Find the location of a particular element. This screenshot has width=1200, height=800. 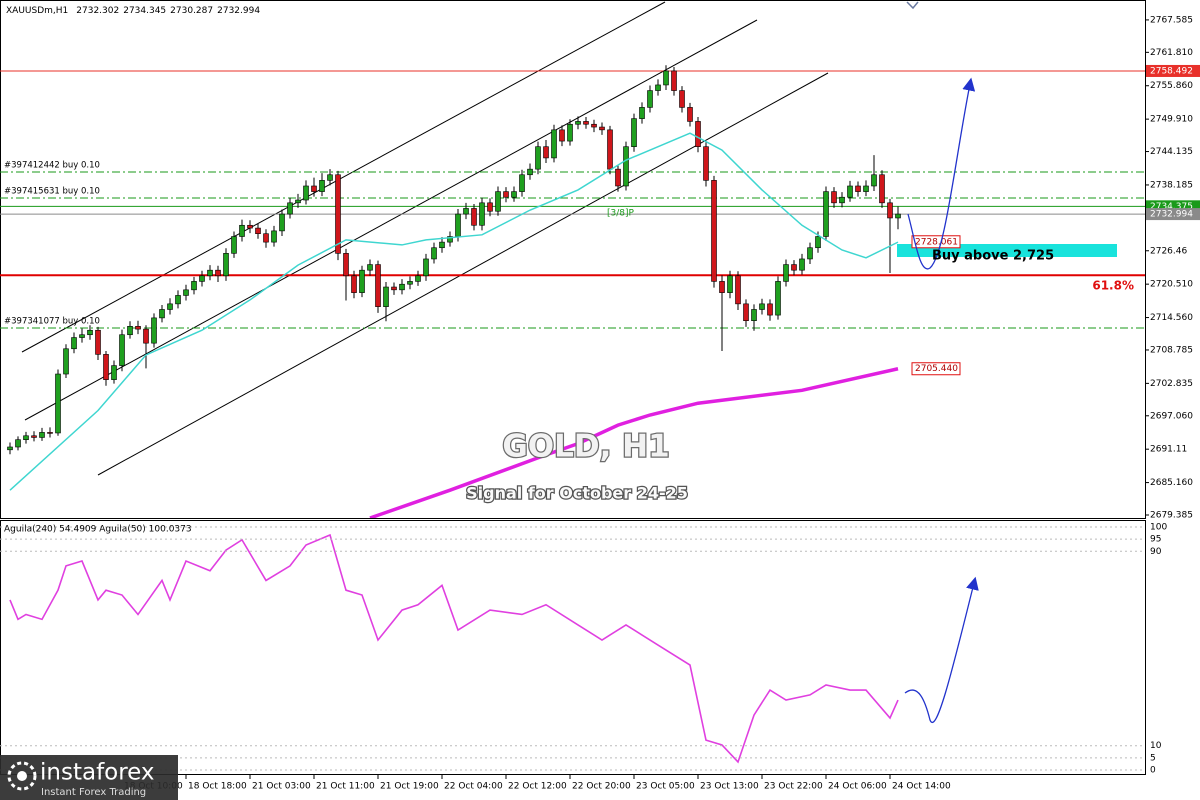

x-tick-label: 23 Oct 13:00 is located at coordinates (729, 787).